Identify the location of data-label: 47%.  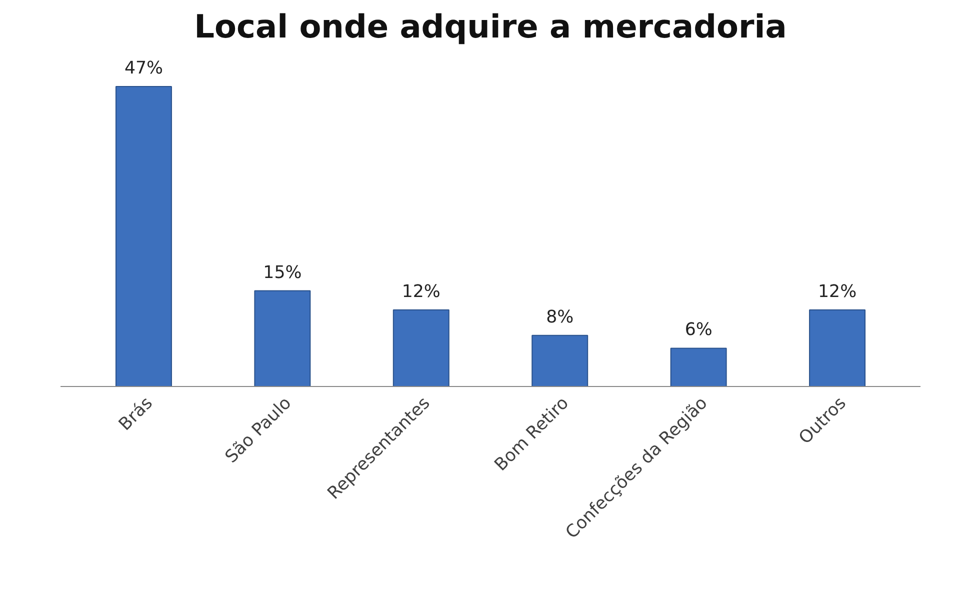
(143, 68).